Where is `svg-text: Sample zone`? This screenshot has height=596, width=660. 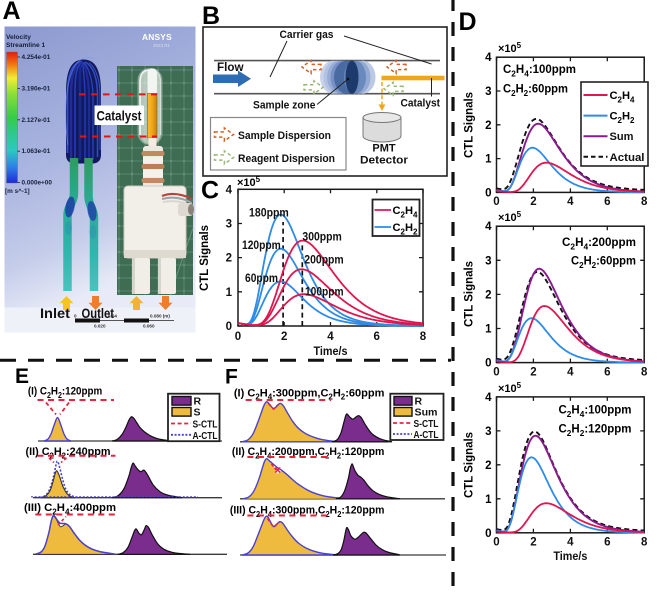 svg-text: Sample zone is located at coordinates (284, 106).